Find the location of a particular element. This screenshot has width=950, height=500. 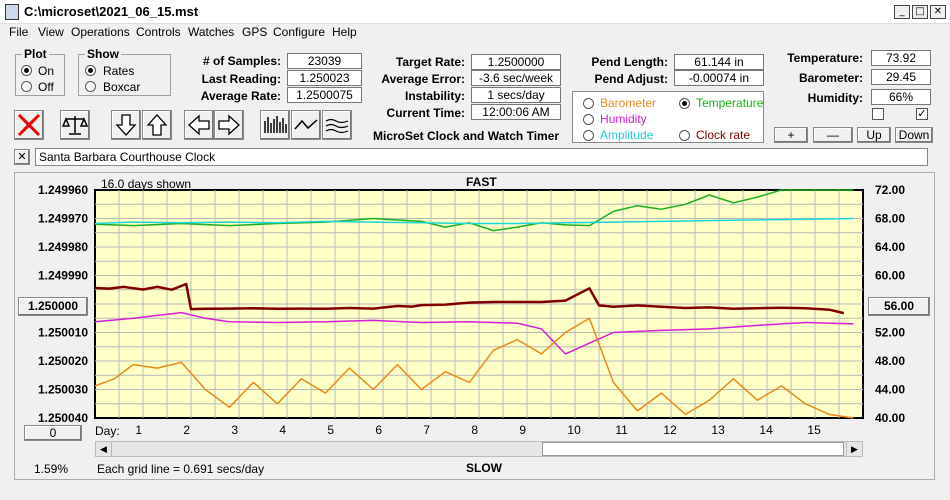

scroll-thumb is located at coordinates (693, 449).